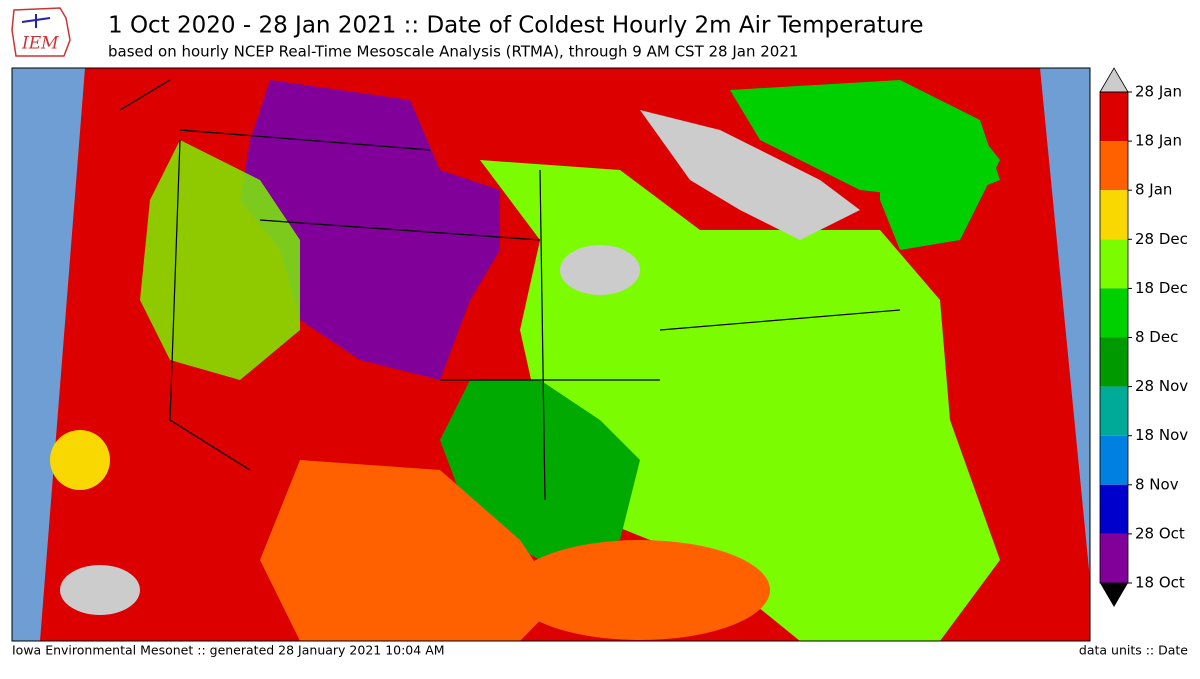 The image size is (1200, 679). Describe the element at coordinates (750, 175) in the screenshot. I see `region-lakes-gray` at that location.